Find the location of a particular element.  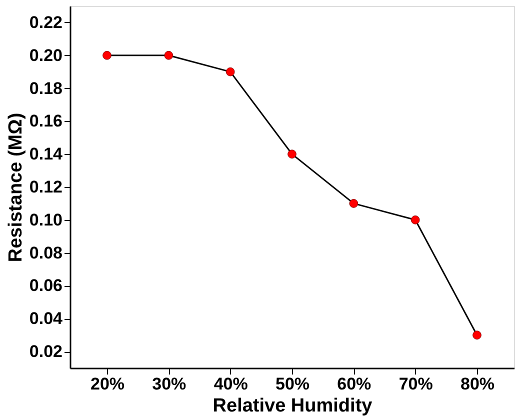

x-tick-label: 30% is located at coordinates (169, 384).